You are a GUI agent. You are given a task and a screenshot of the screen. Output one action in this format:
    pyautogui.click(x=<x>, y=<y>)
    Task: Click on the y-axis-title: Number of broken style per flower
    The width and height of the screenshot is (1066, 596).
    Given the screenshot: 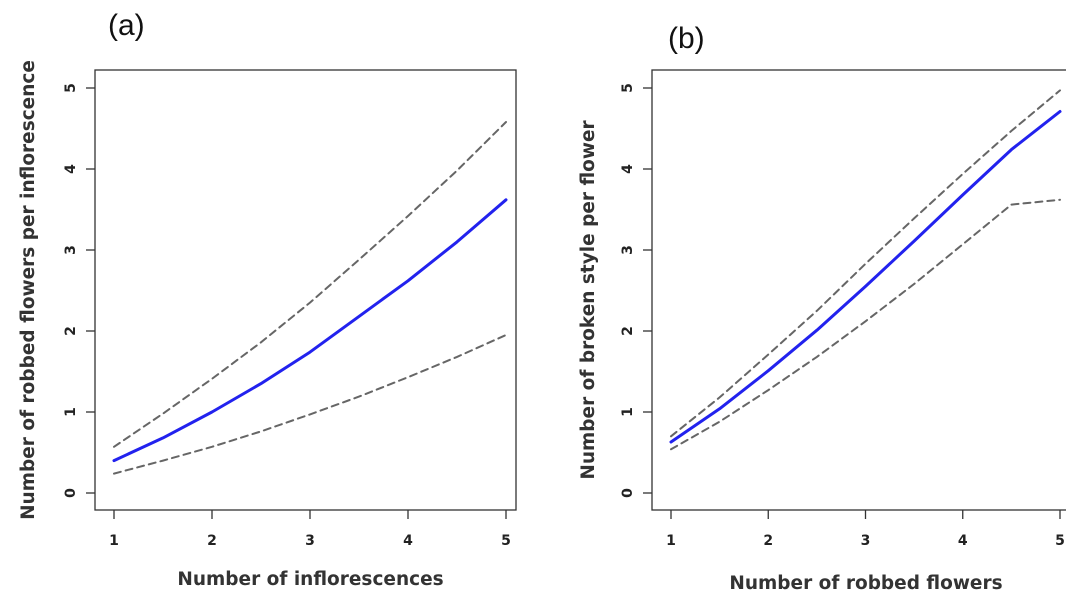 What is the action you would take?
    pyautogui.click(x=588, y=299)
    